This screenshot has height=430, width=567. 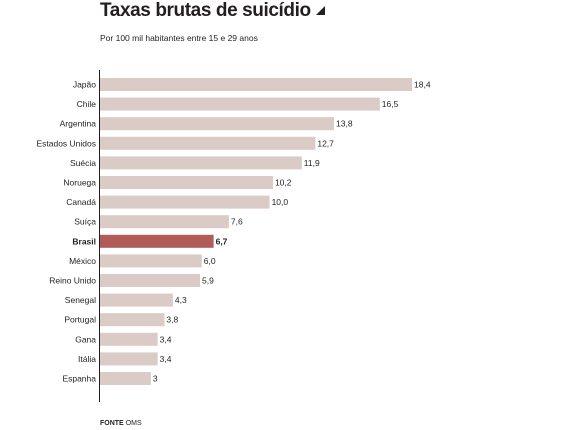 I want to click on category-label-13: Gana, so click(x=85, y=339).